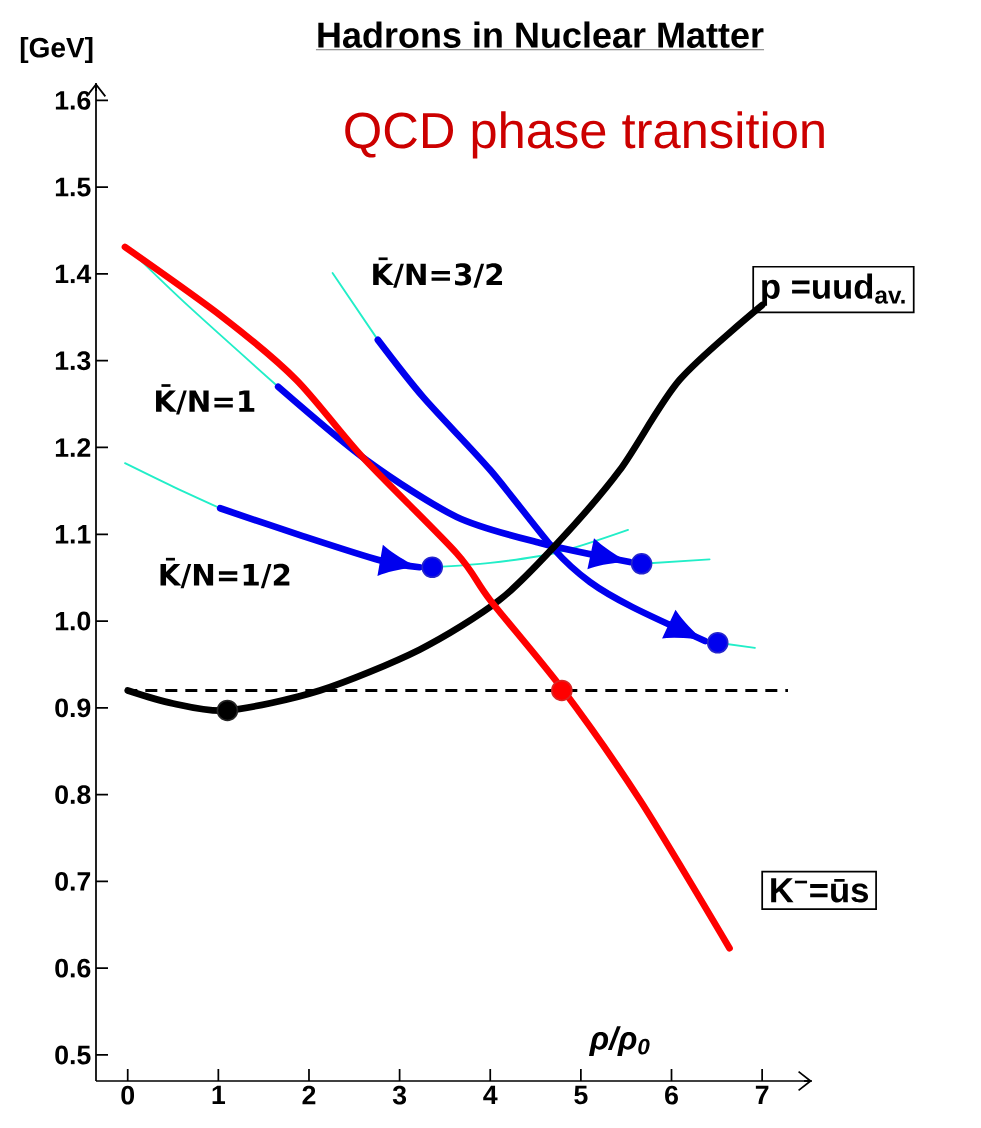 The width and height of the screenshot is (981, 1128). Describe the element at coordinates (219, 1095) in the screenshot. I see `x-tick-label: 1` at that location.